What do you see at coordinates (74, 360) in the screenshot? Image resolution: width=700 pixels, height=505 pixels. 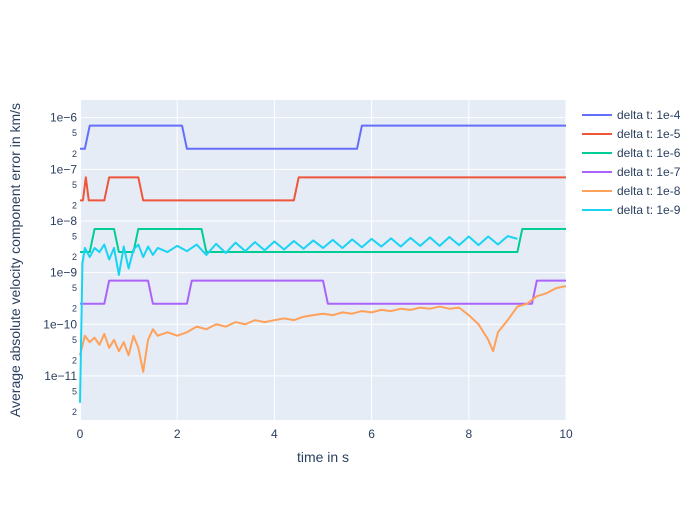 I see `y-minor-tick-label-9: 2` at bounding box center [74, 360].